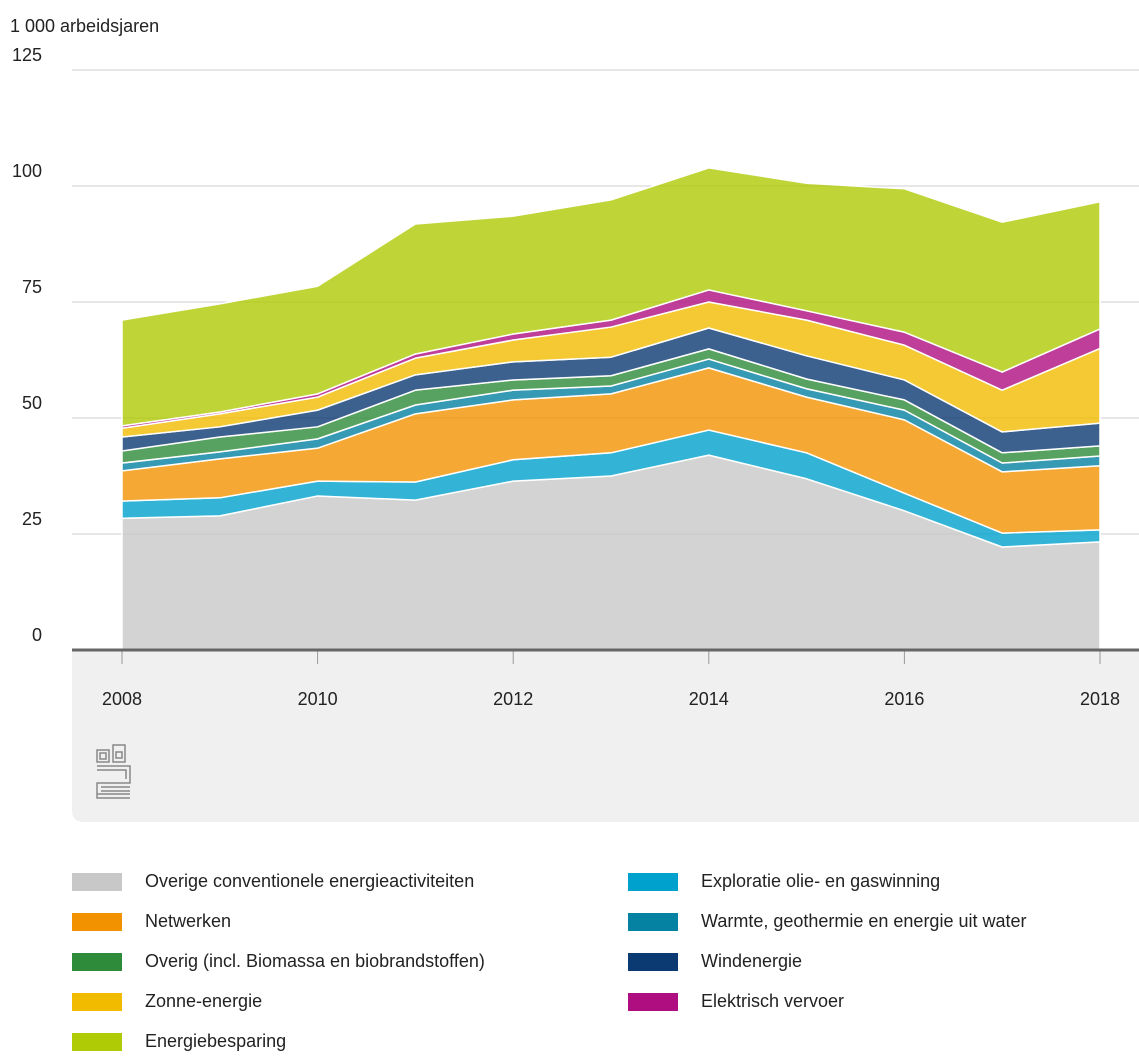  What do you see at coordinates (27, 55) in the screenshot?
I see `y-tick-label: 125` at bounding box center [27, 55].